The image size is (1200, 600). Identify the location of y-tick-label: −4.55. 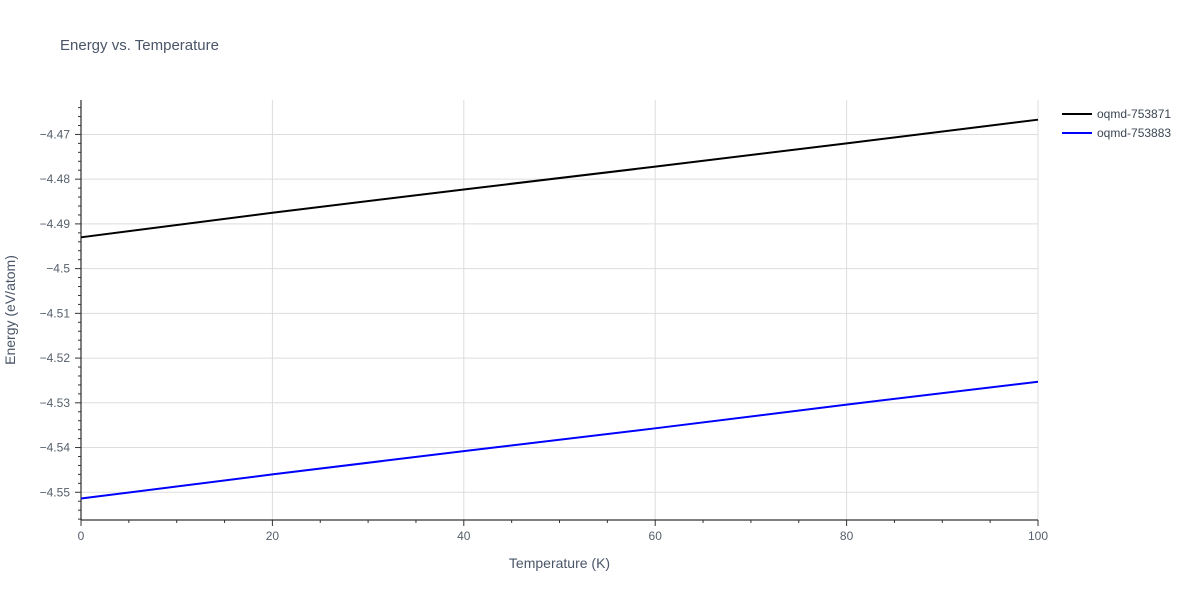
(55, 492).